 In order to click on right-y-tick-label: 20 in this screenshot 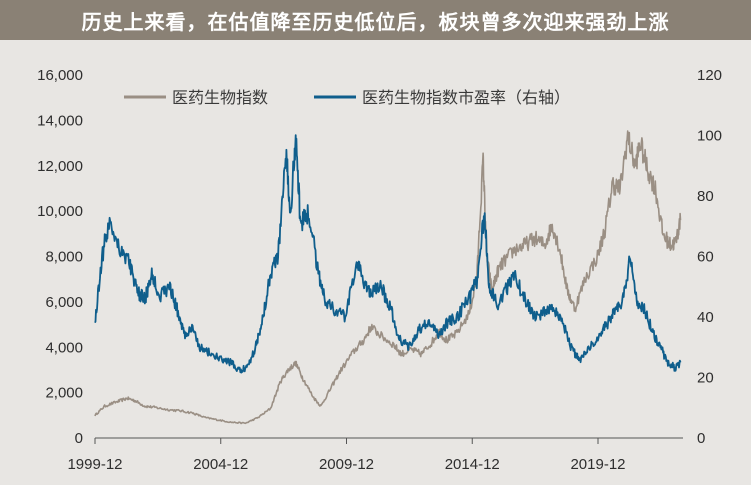, I will do `click(705, 378)`.